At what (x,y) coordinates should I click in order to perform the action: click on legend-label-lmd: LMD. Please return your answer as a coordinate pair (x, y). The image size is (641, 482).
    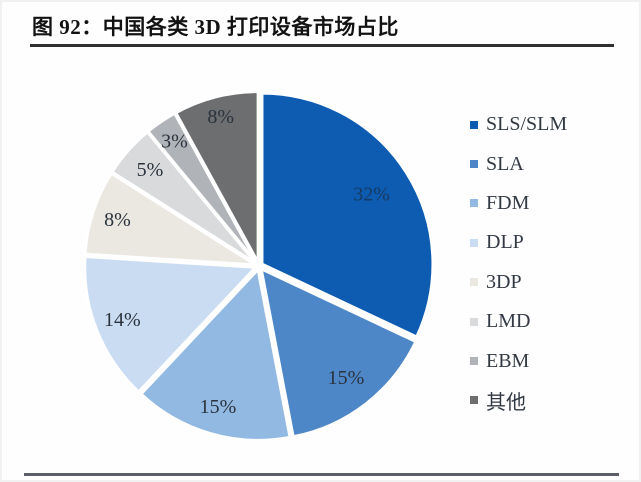
    Looking at the image, I should click on (508, 321).